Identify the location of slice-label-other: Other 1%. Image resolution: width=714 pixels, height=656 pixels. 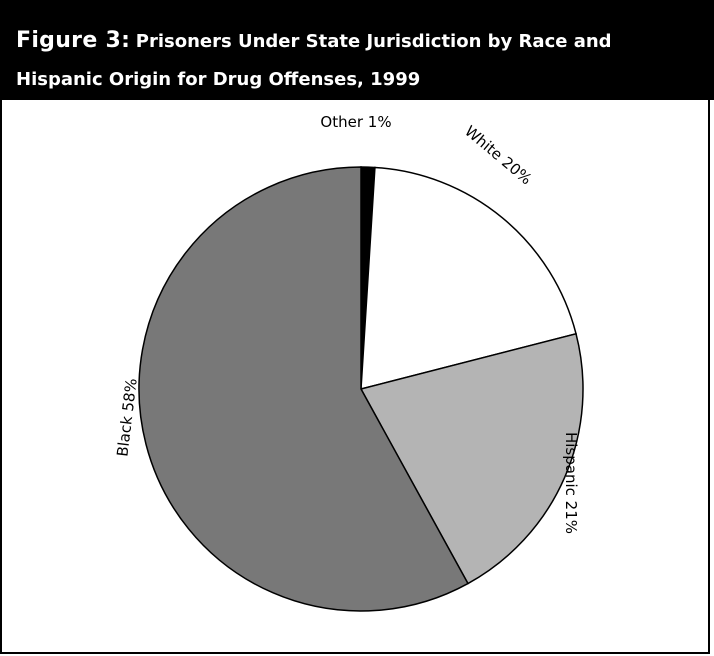
(355, 122).